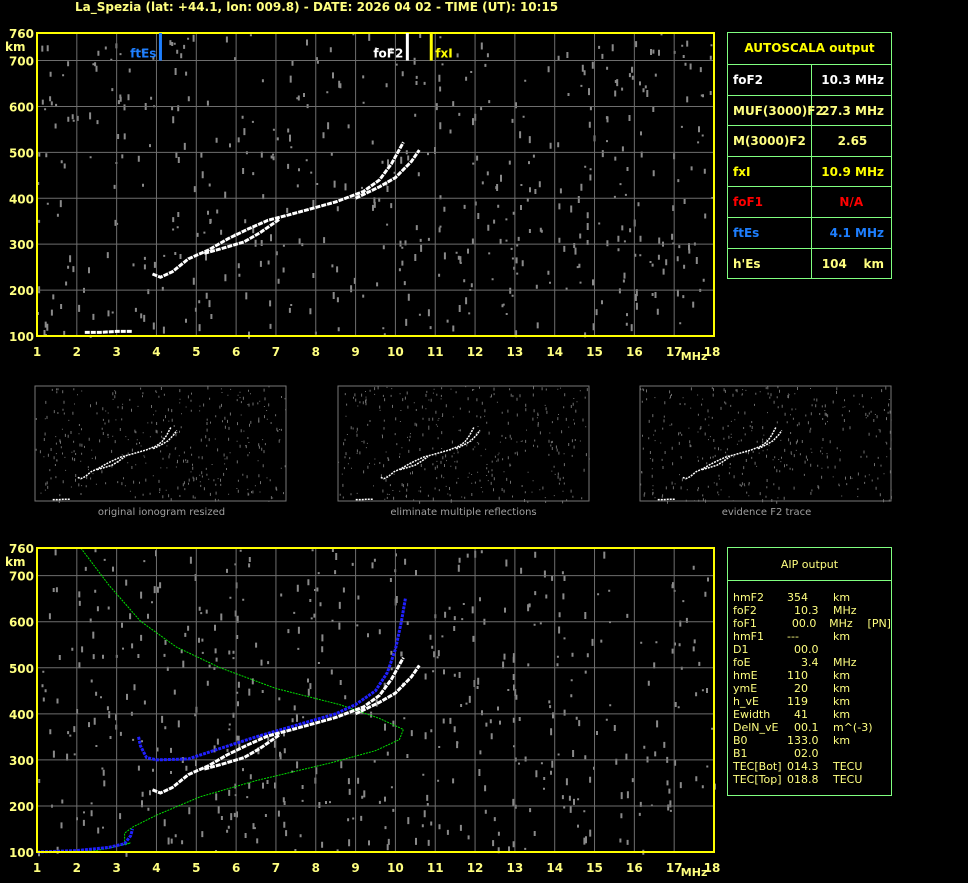 This screenshot has width=968, height=883. Describe the element at coordinates (853, 727) in the screenshot. I see `aip-cell: m^(-3)` at that location.